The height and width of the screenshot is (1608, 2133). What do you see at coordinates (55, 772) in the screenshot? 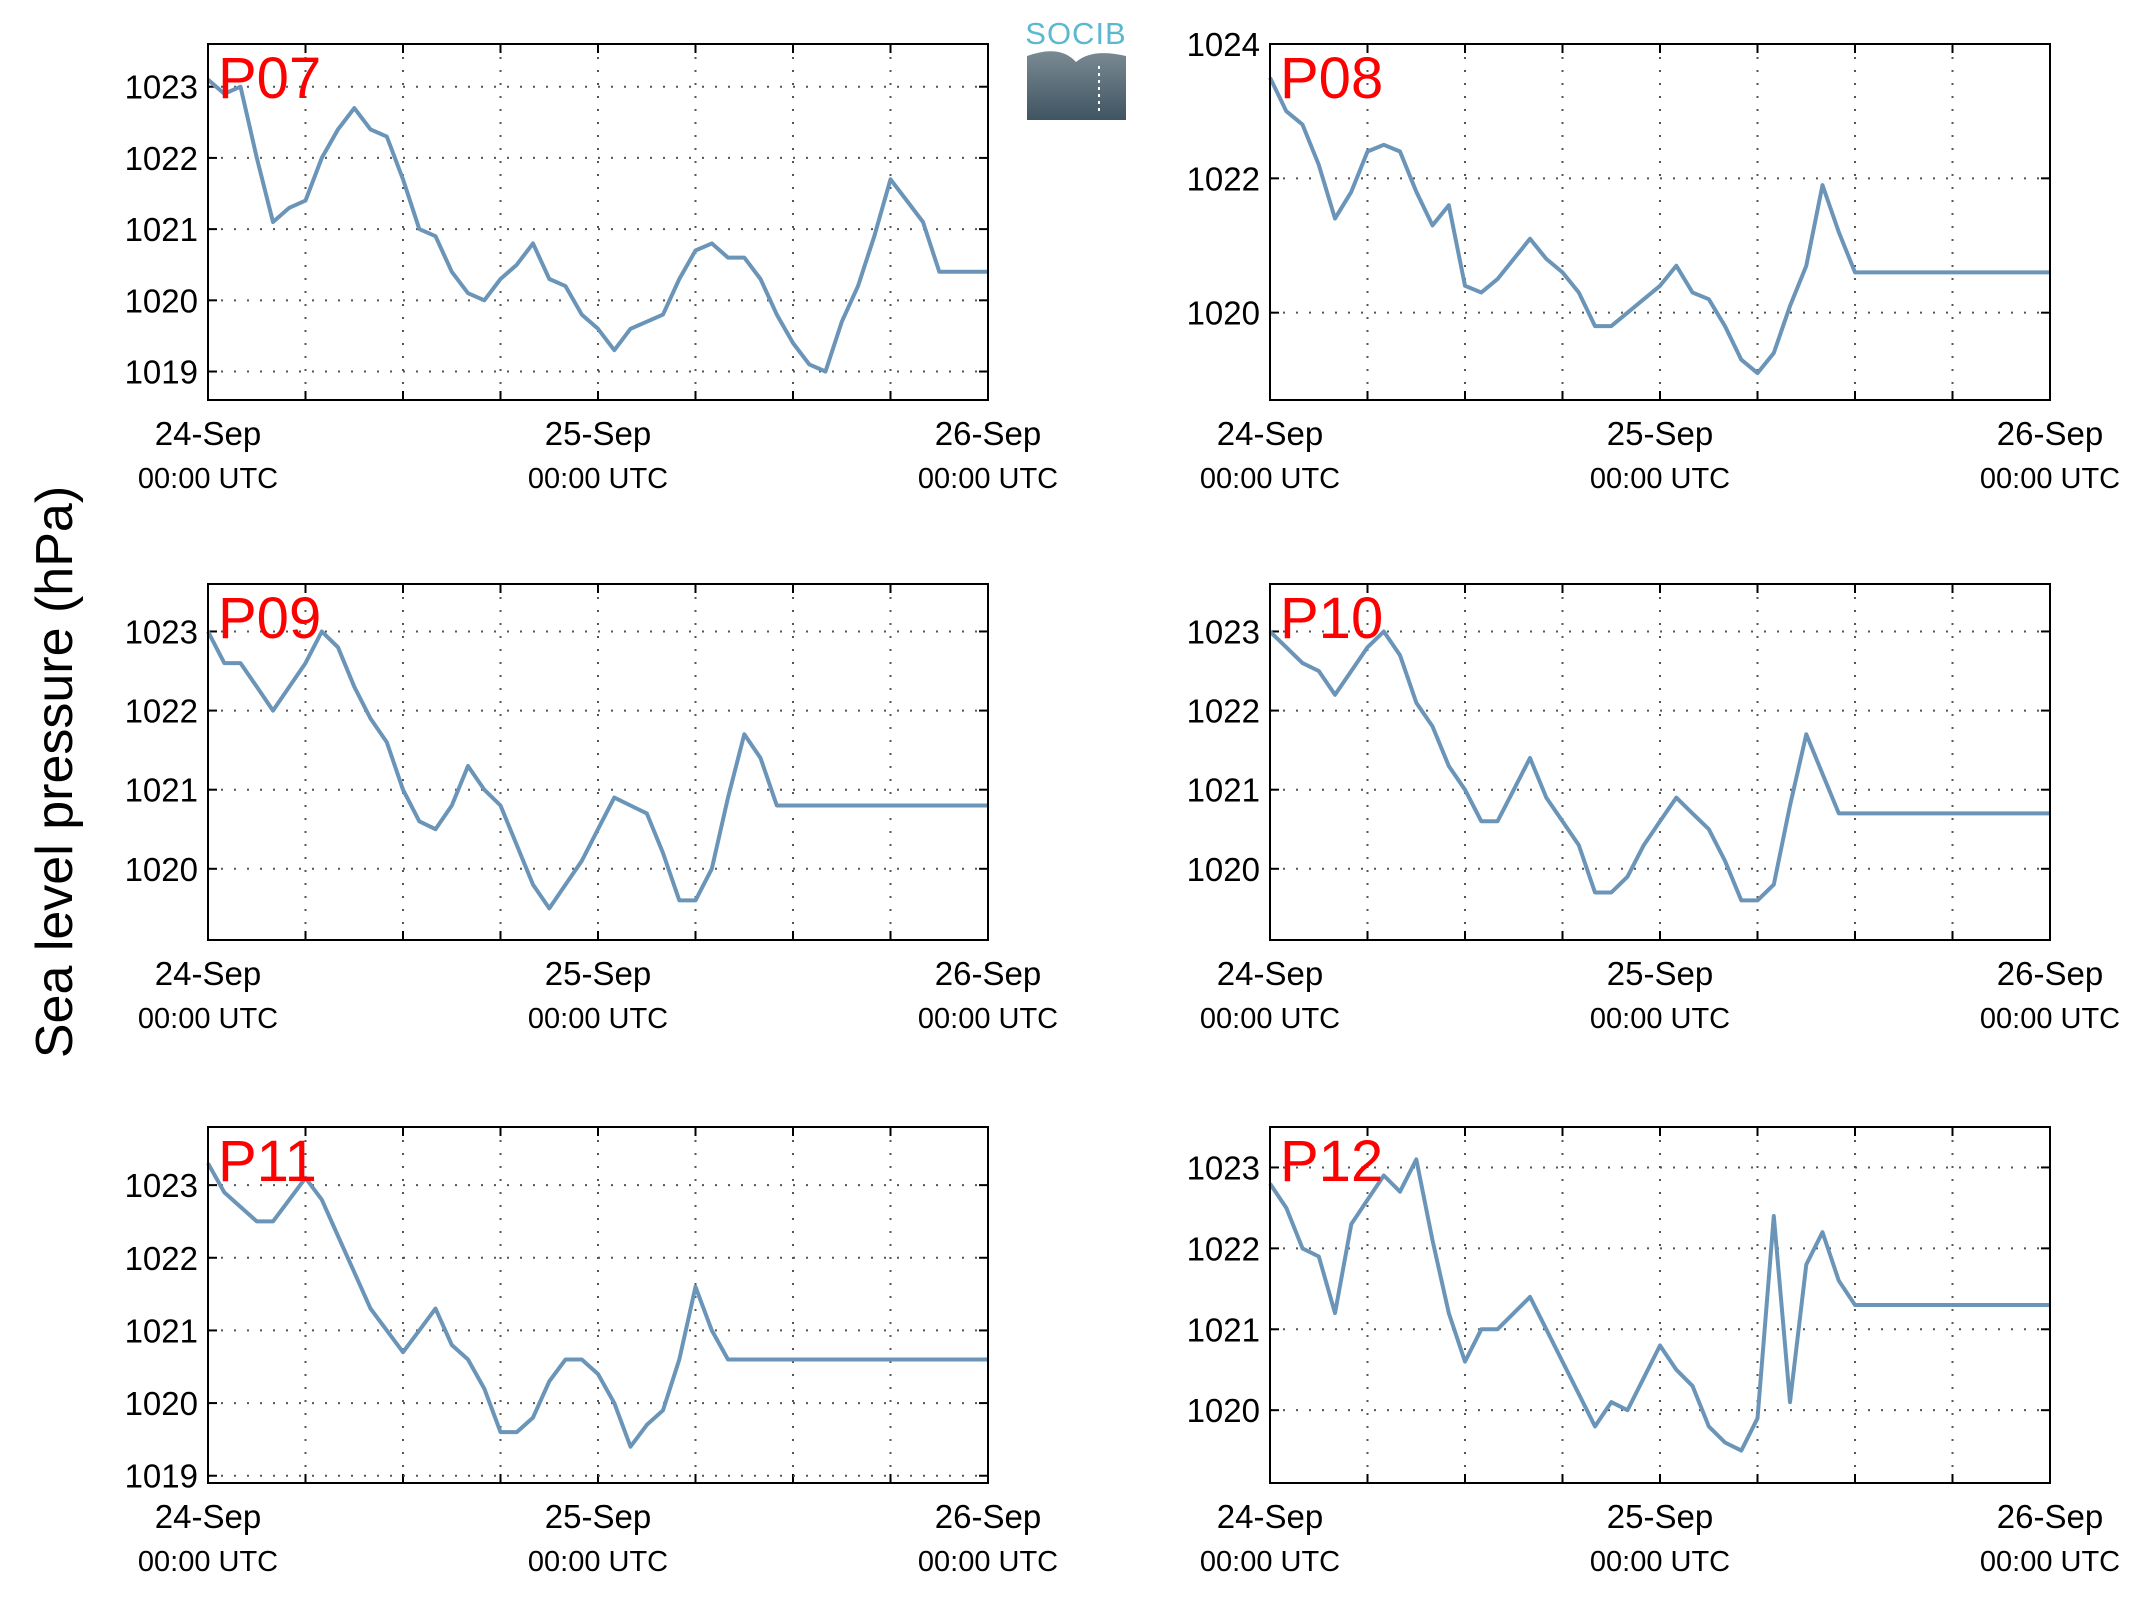
I see `y-axis-label: Sea level pressure (hPa)` at bounding box center [55, 772].